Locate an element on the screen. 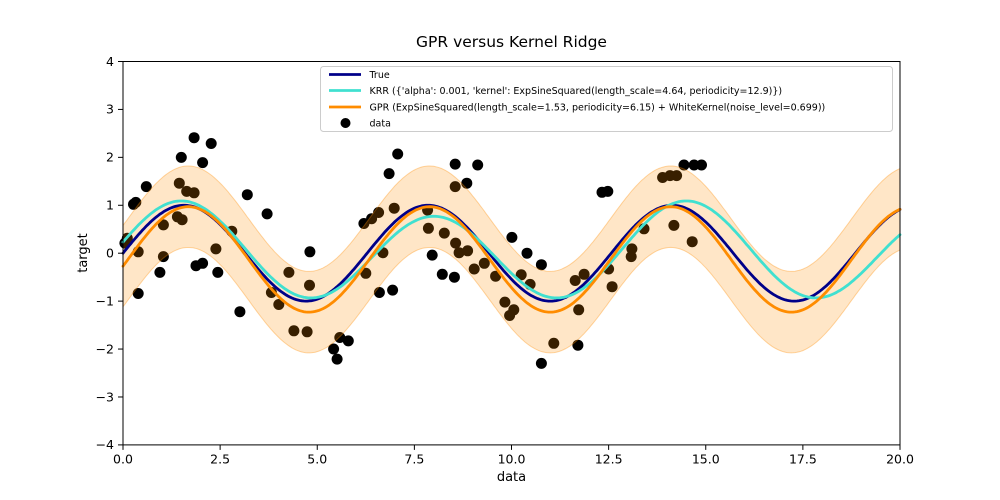  y-tick-label: 4 is located at coordinates (110, 61).